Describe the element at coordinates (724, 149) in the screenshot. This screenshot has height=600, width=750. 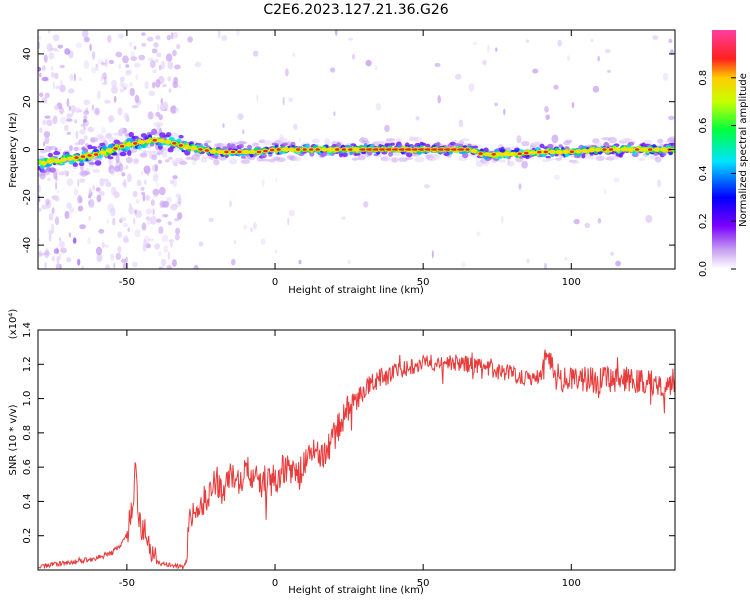
I see `colorbar-gradient` at that location.